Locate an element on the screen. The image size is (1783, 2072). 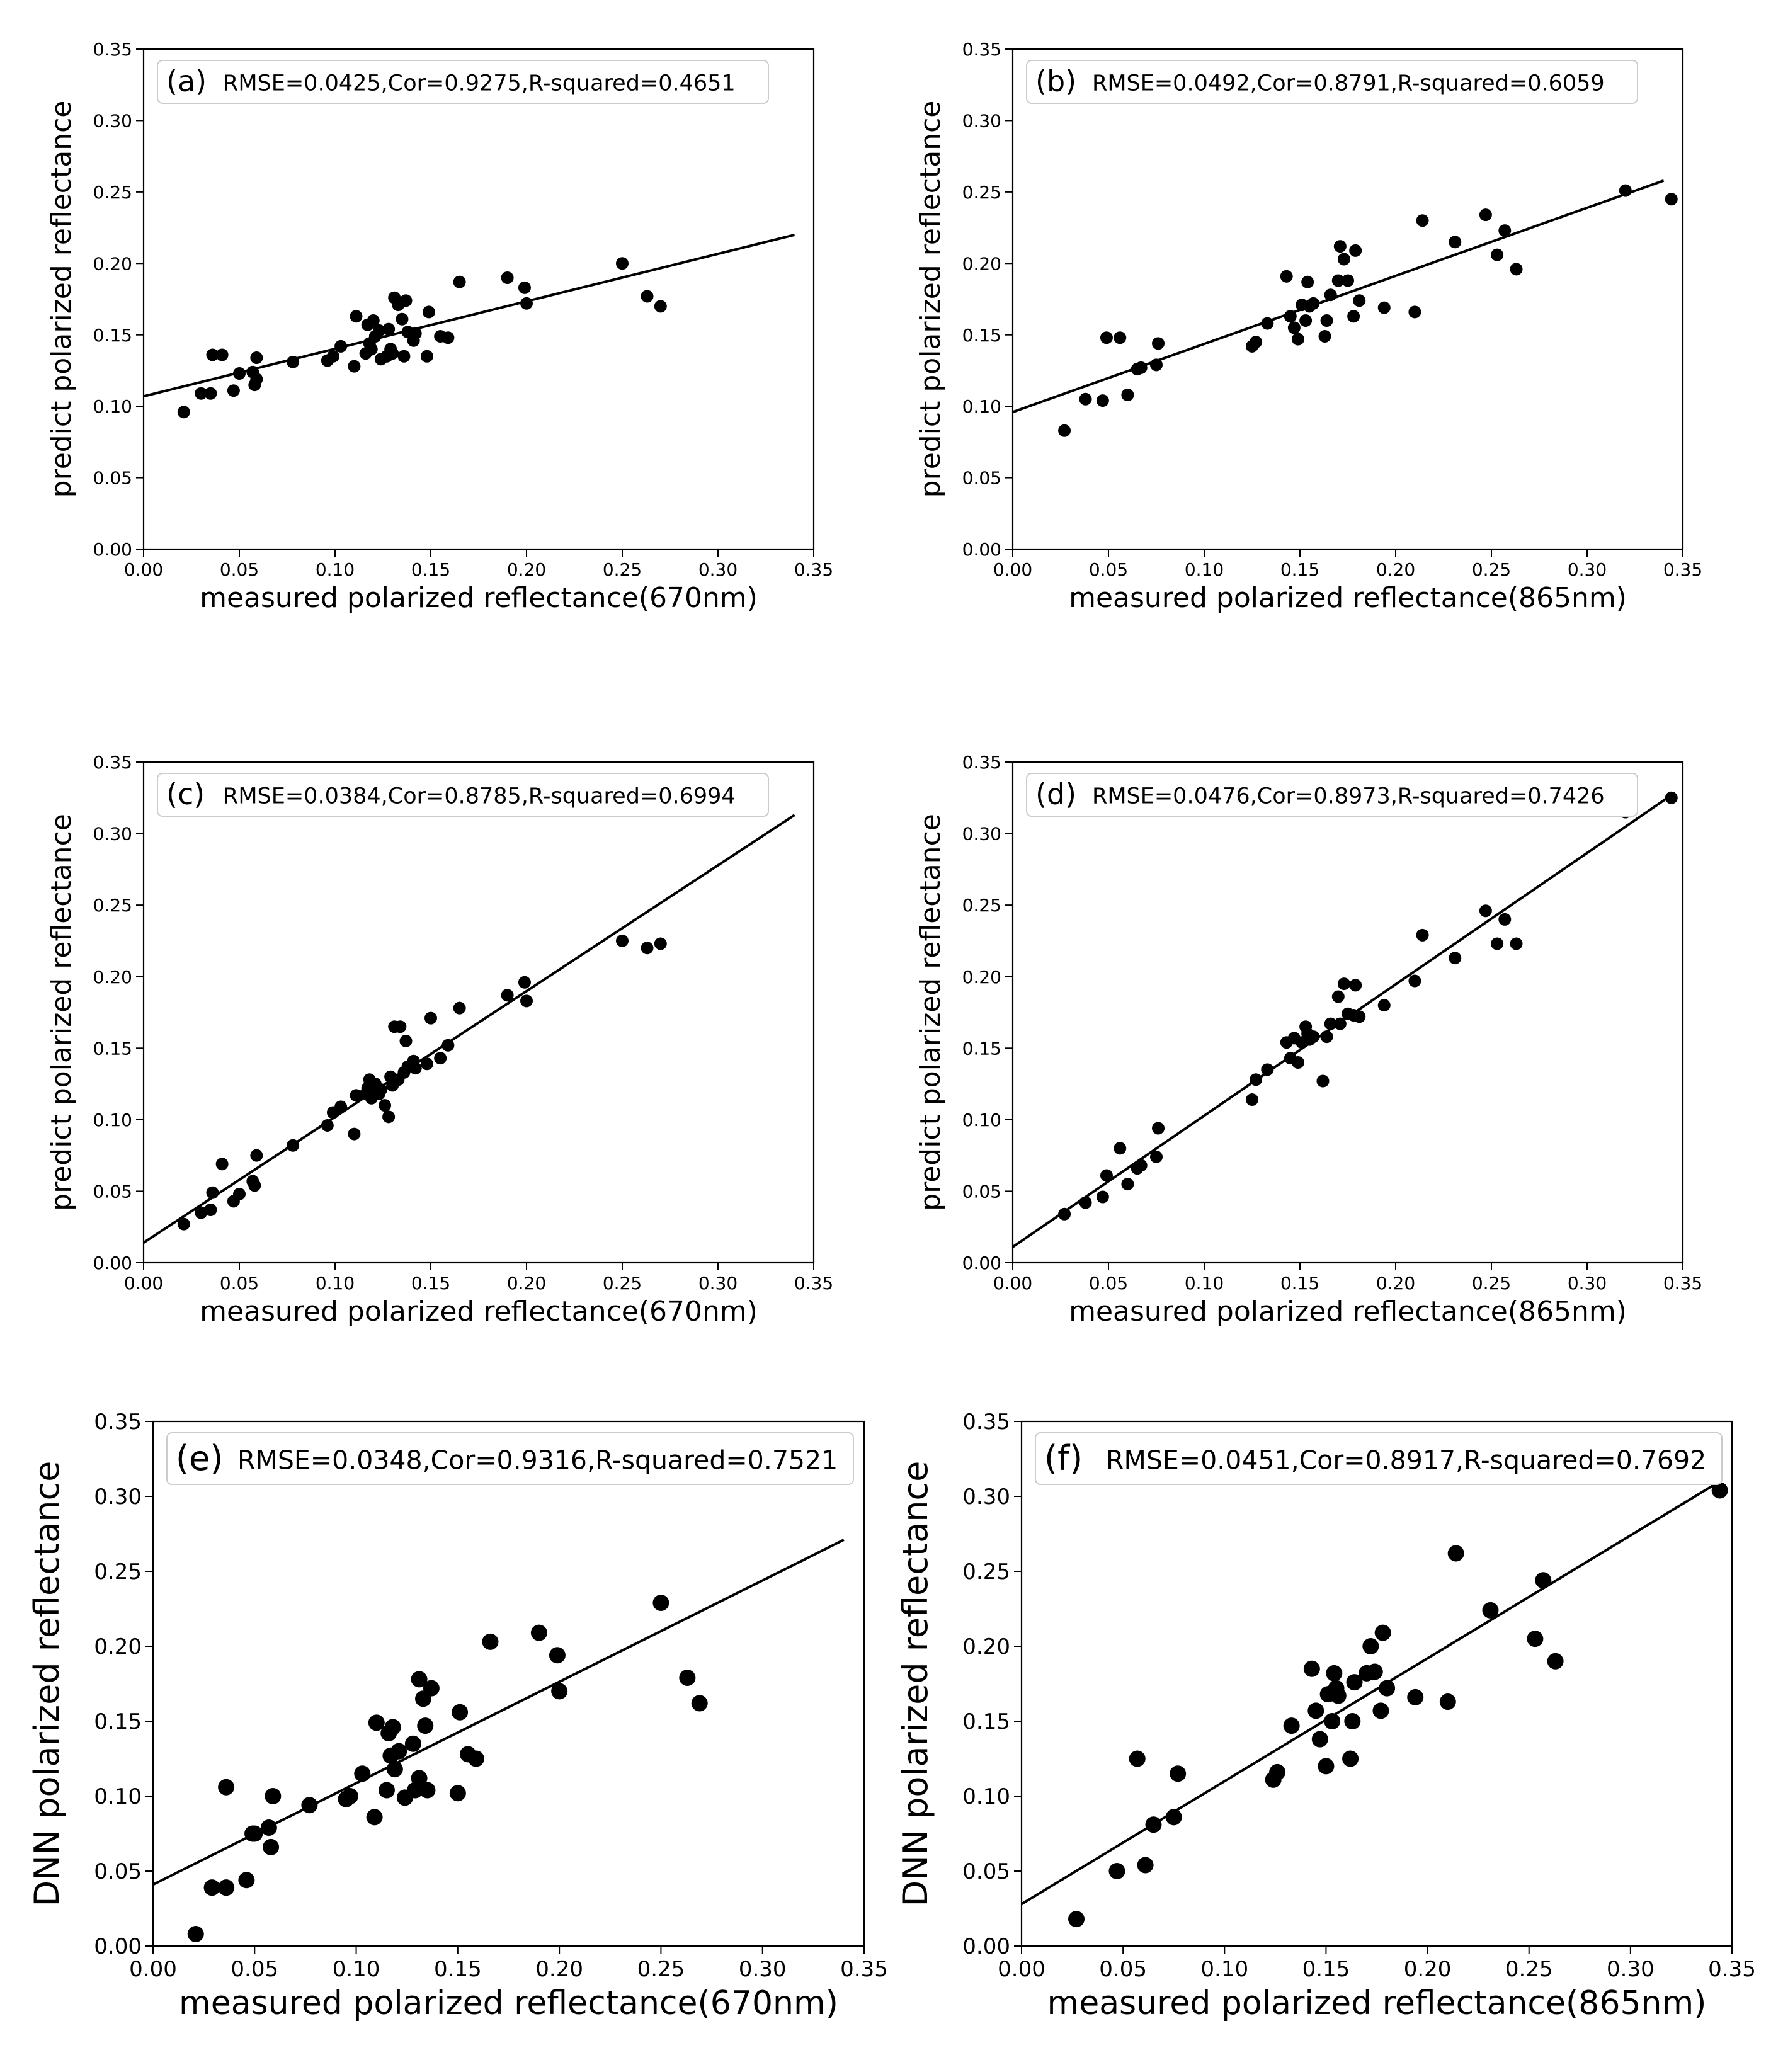
panel-label: (b) is located at coordinates (1055, 81).